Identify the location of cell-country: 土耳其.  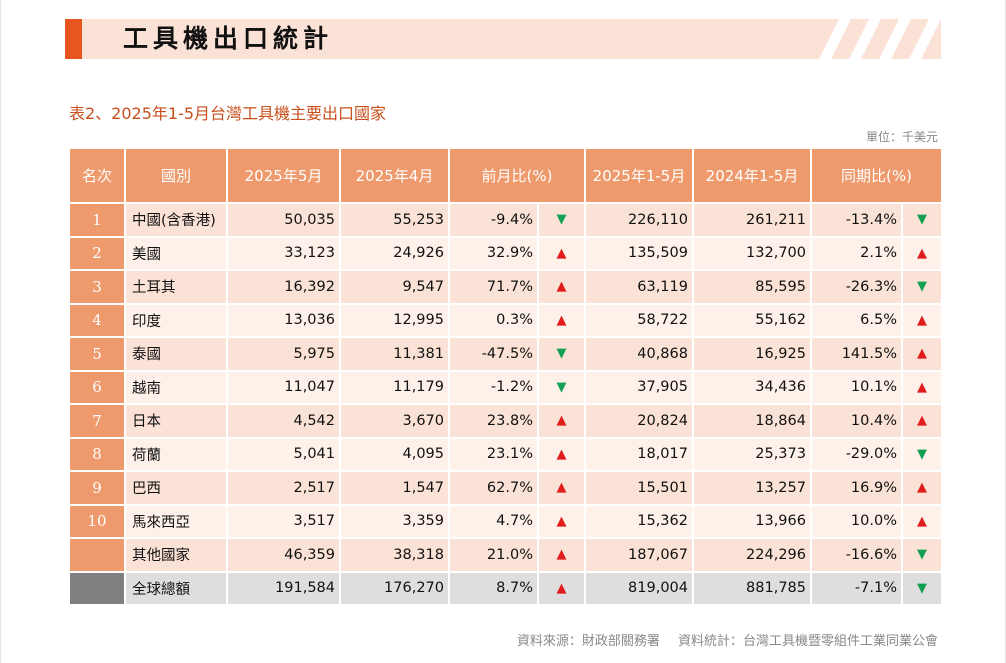
(176, 287).